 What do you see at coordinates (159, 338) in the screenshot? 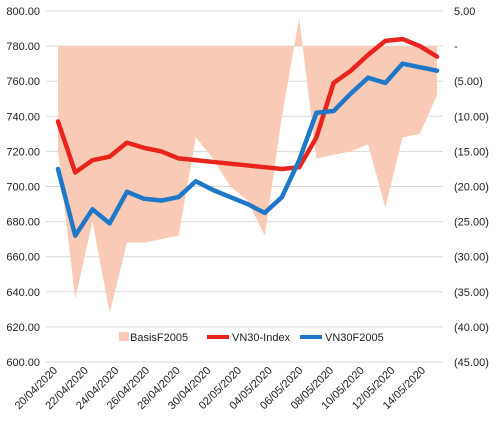
I see `legend-label-basis: BasisF2005` at bounding box center [159, 338].